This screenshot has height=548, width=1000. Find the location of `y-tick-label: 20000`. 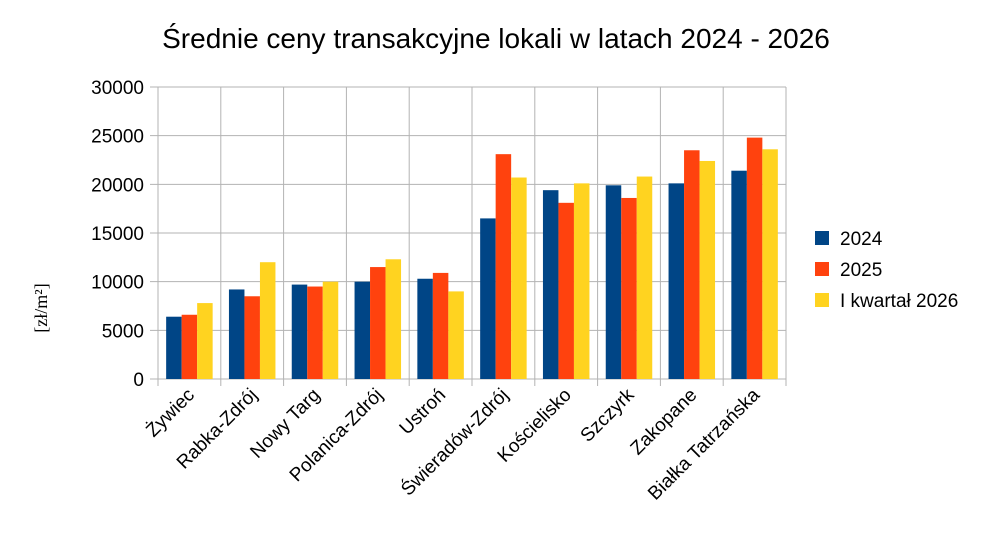

y-tick-label: 20000 is located at coordinates (117, 185).